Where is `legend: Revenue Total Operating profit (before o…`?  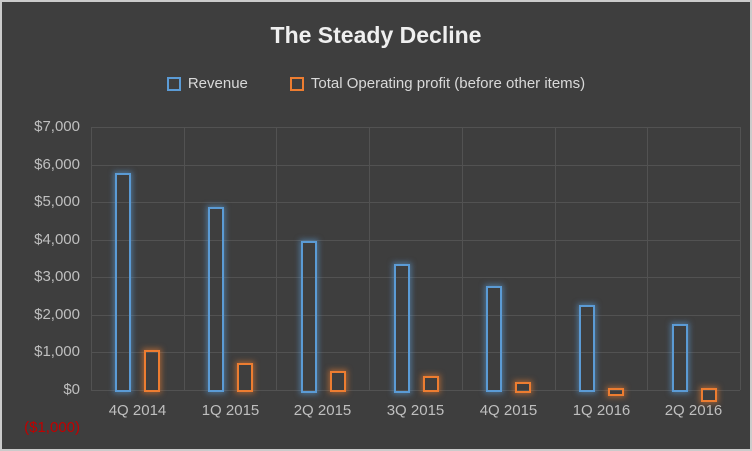 legend: Revenue Total Operating profit (before o… is located at coordinates (376, 83).